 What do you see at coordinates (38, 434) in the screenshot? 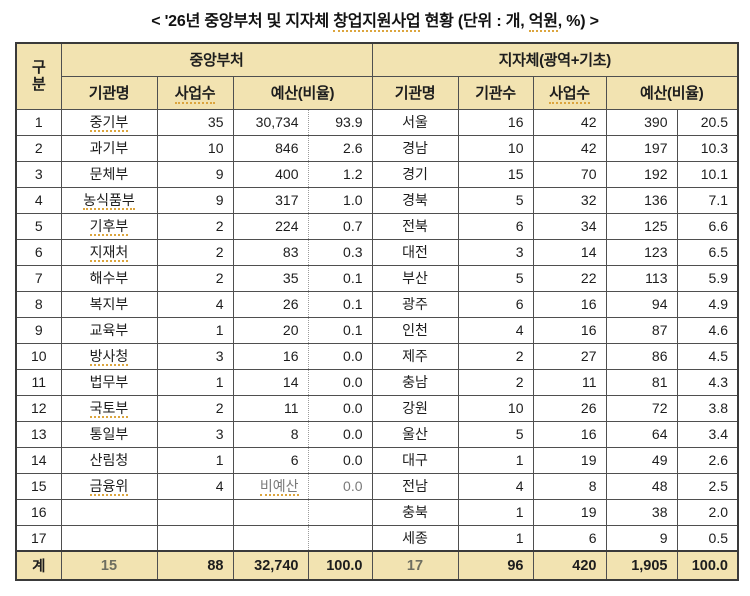
I see `cell-row-number: 13` at bounding box center [38, 434].